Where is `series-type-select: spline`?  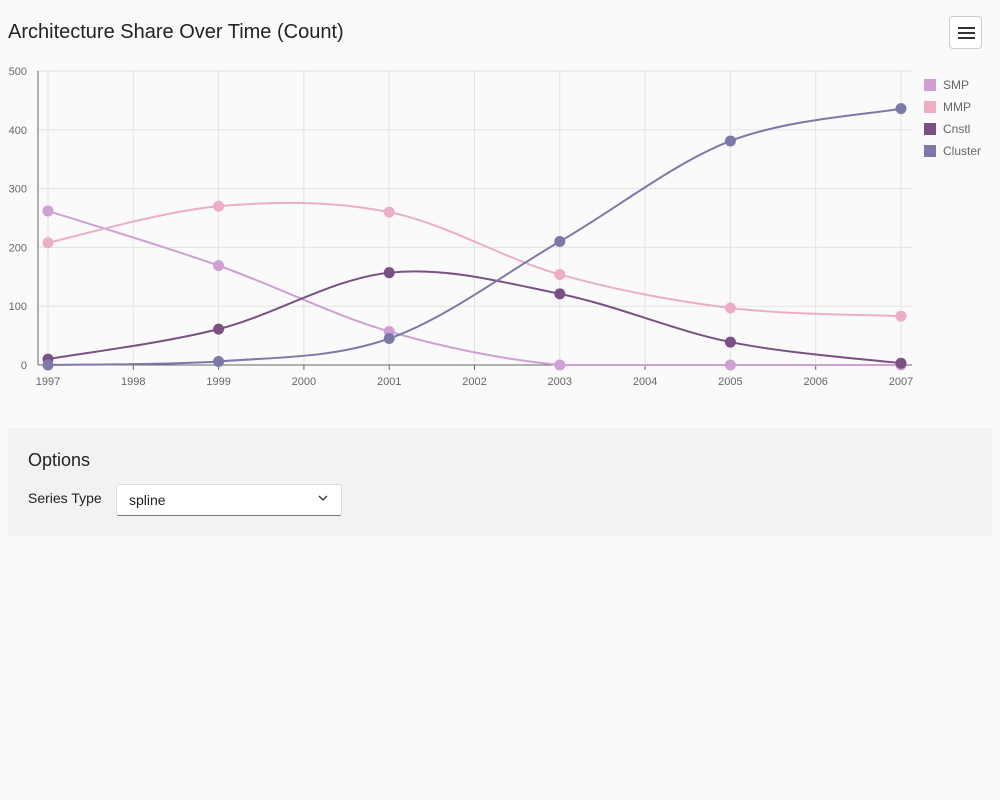 series-type-select: spline is located at coordinates (229, 500).